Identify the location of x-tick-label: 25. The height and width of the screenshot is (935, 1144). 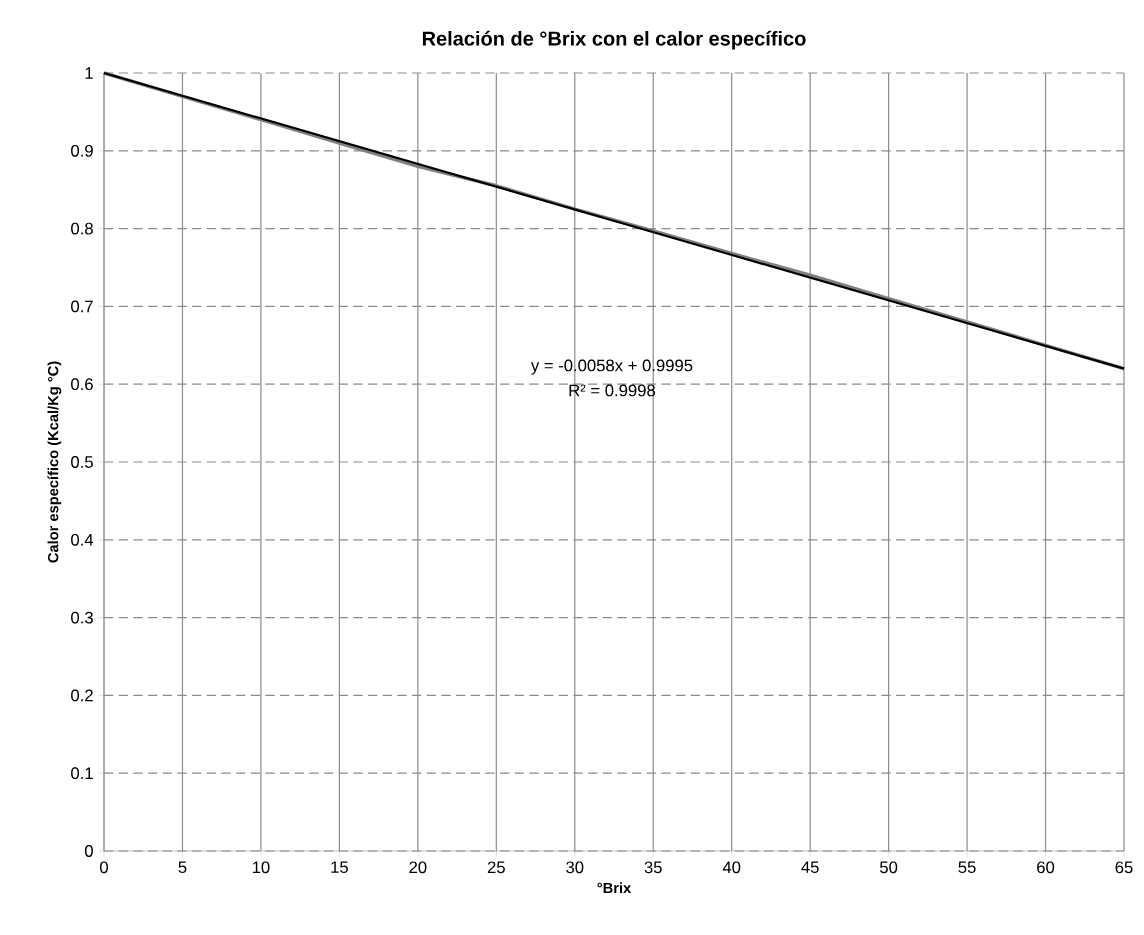
(496, 867).